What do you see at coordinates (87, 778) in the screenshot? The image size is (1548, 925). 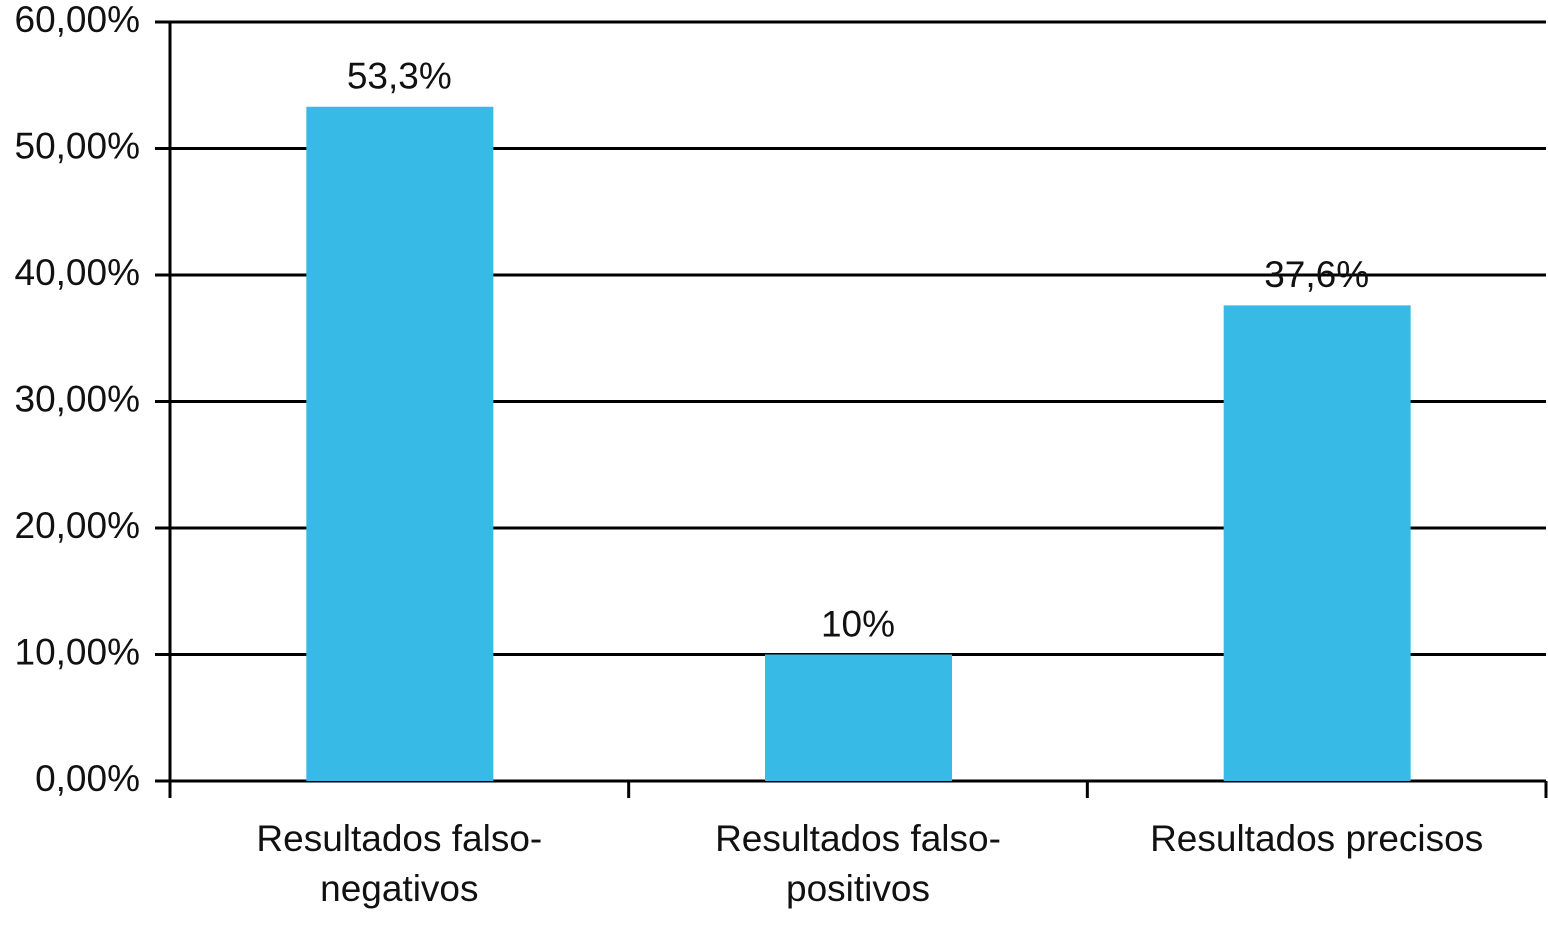 I see `y-tick-label: 0,00%` at bounding box center [87, 778].